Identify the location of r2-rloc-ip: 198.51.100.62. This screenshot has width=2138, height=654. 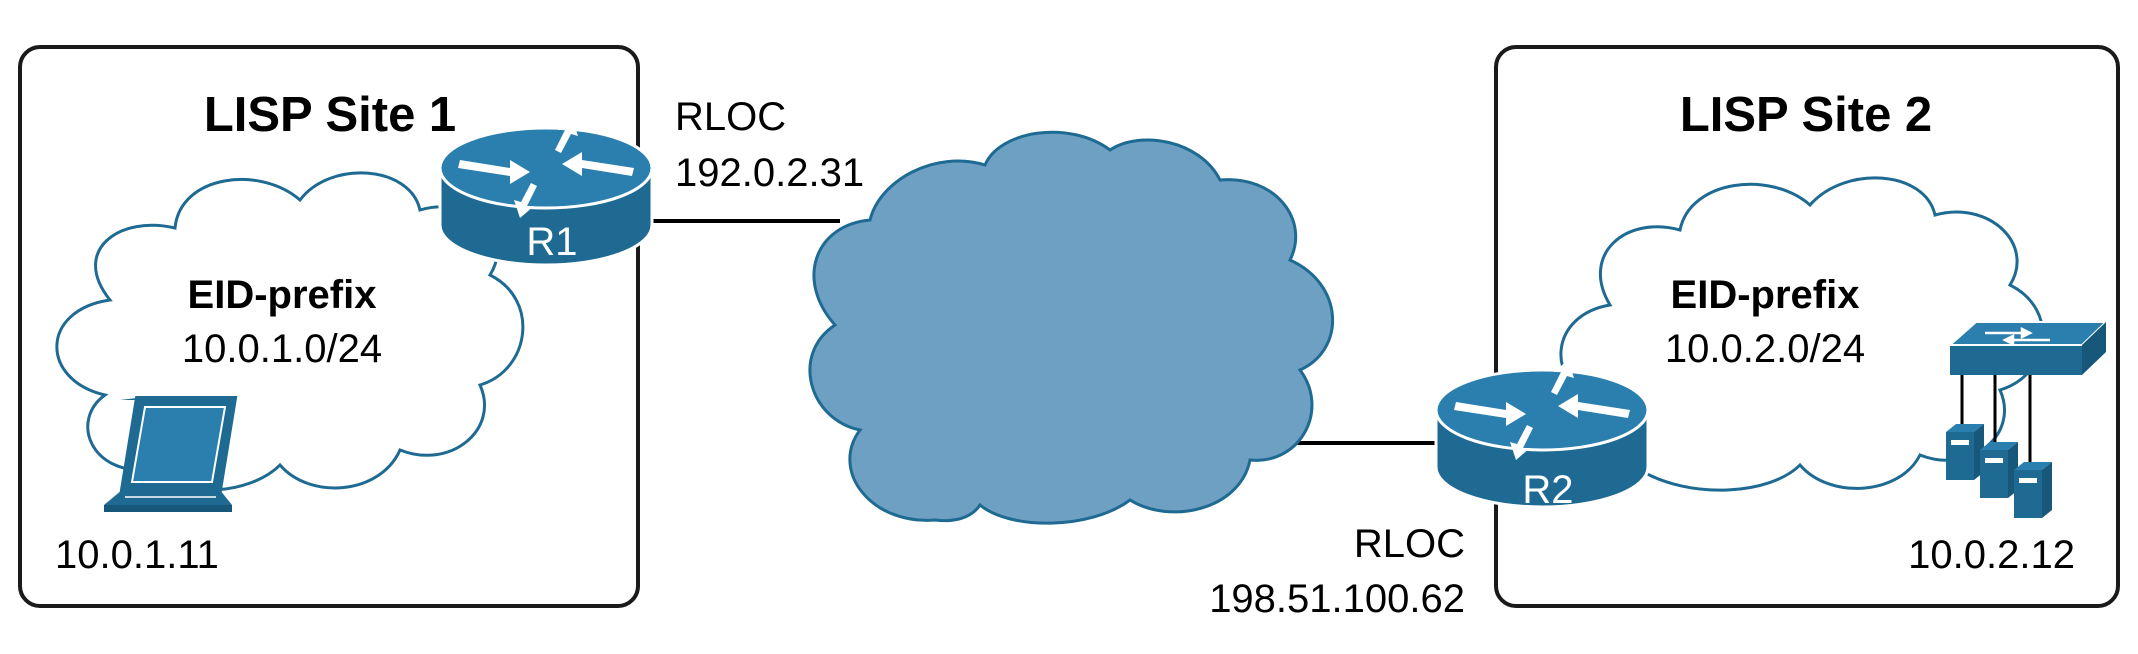
(1337, 599).